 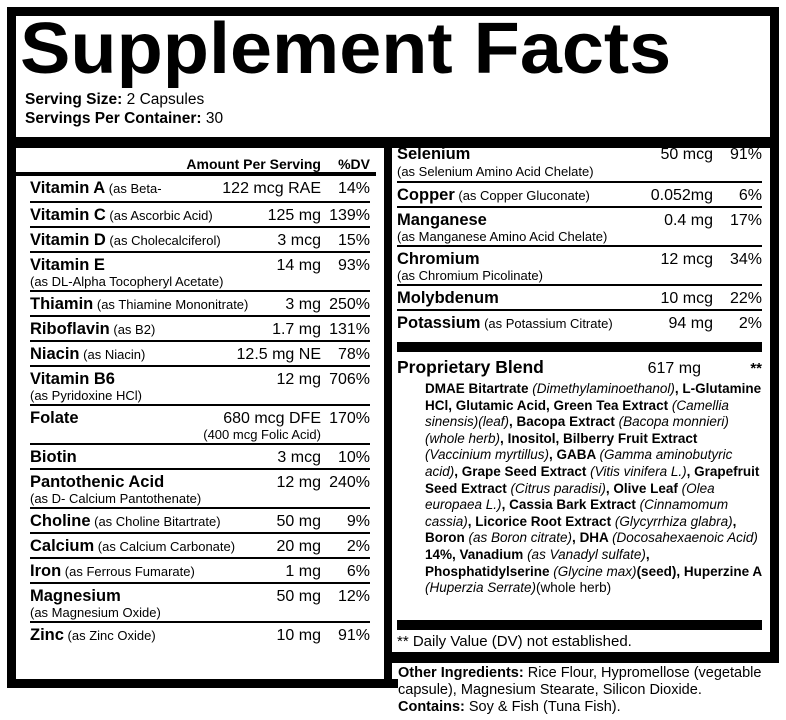 I want to click on serving-size-value: 2 Capsules, so click(x=163, y=99).